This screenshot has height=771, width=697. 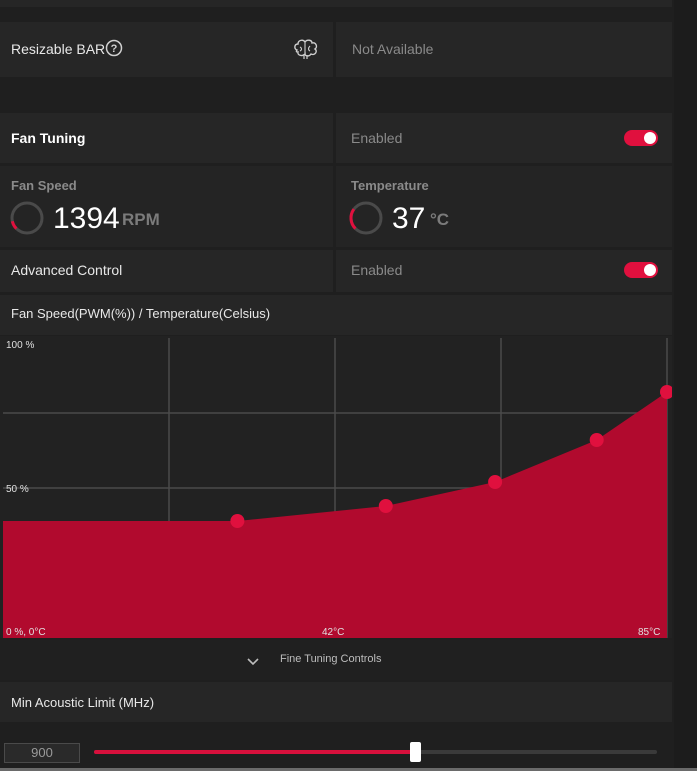 What do you see at coordinates (641, 270) in the screenshot?
I see `advanced-control-toggle` at bounding box center [641, 270].